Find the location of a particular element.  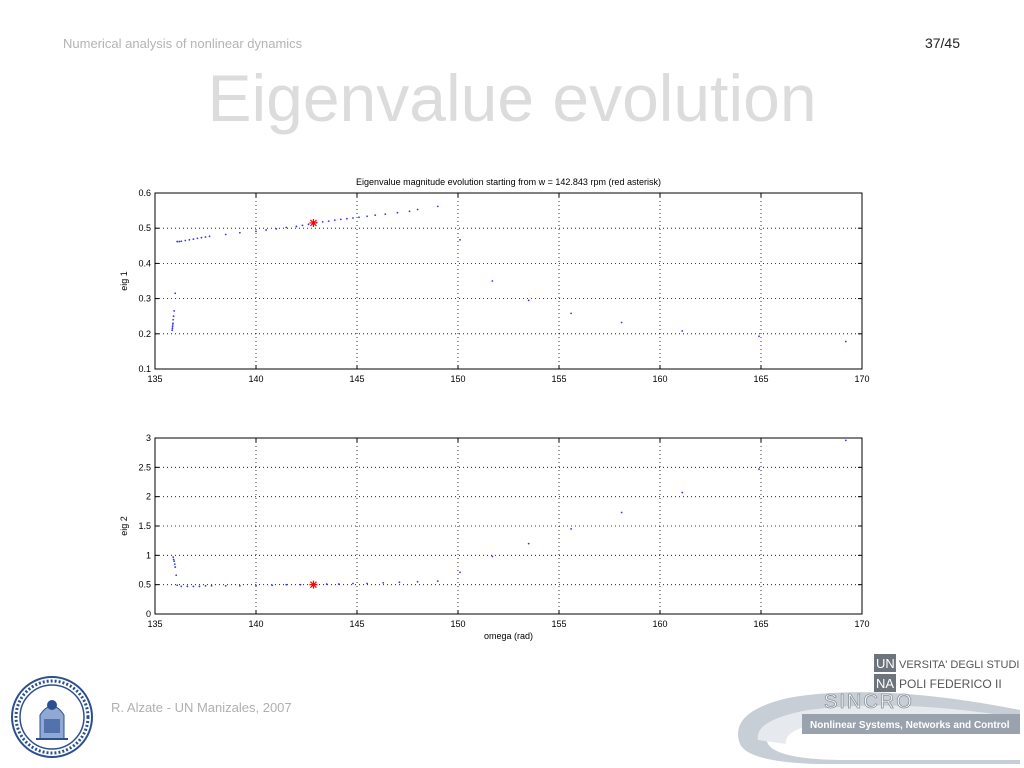

chart2-x-tick-label: 160 is located at coordinates (659, 624).